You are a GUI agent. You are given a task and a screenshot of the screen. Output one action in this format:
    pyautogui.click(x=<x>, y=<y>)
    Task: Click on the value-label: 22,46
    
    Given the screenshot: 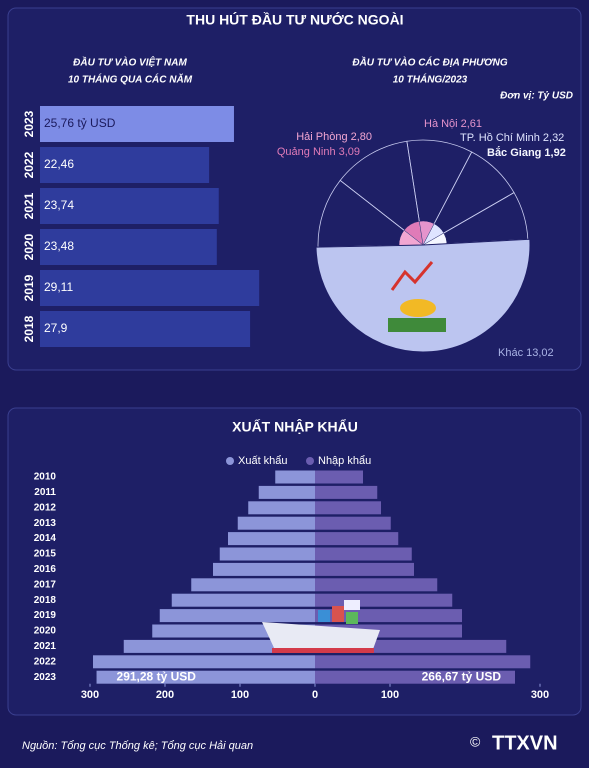 What is the action you would take?
    pyautogui.click(x=59, y=164)
    